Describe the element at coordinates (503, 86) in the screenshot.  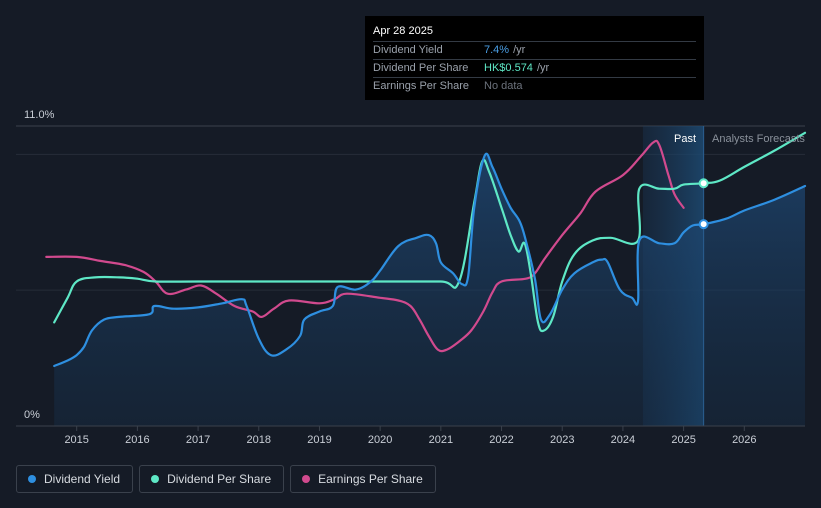
I see `tooltip-value: No data` at that location.